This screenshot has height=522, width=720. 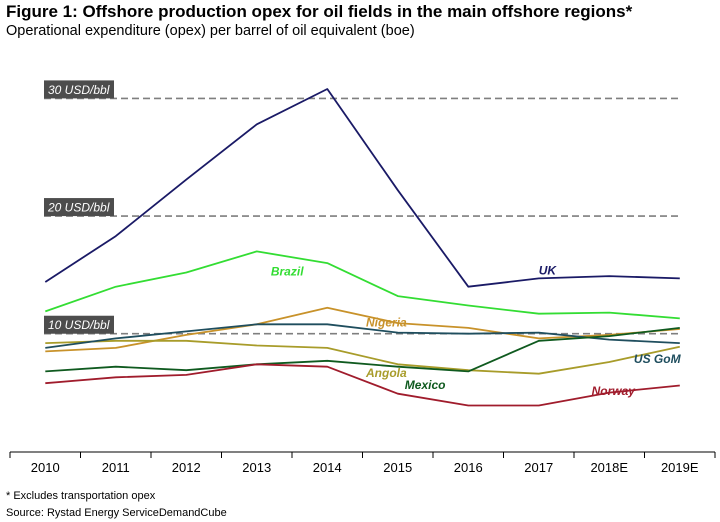 I want to click on x-tick-label: 2012, so click(x=186, y=467).